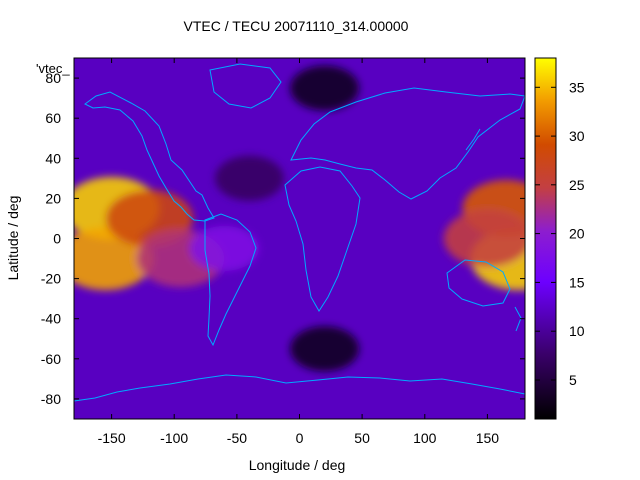  Describe the element at coordinates (300, 438) in the screenshot. I see `x-tick-label-3: 0` at that location.